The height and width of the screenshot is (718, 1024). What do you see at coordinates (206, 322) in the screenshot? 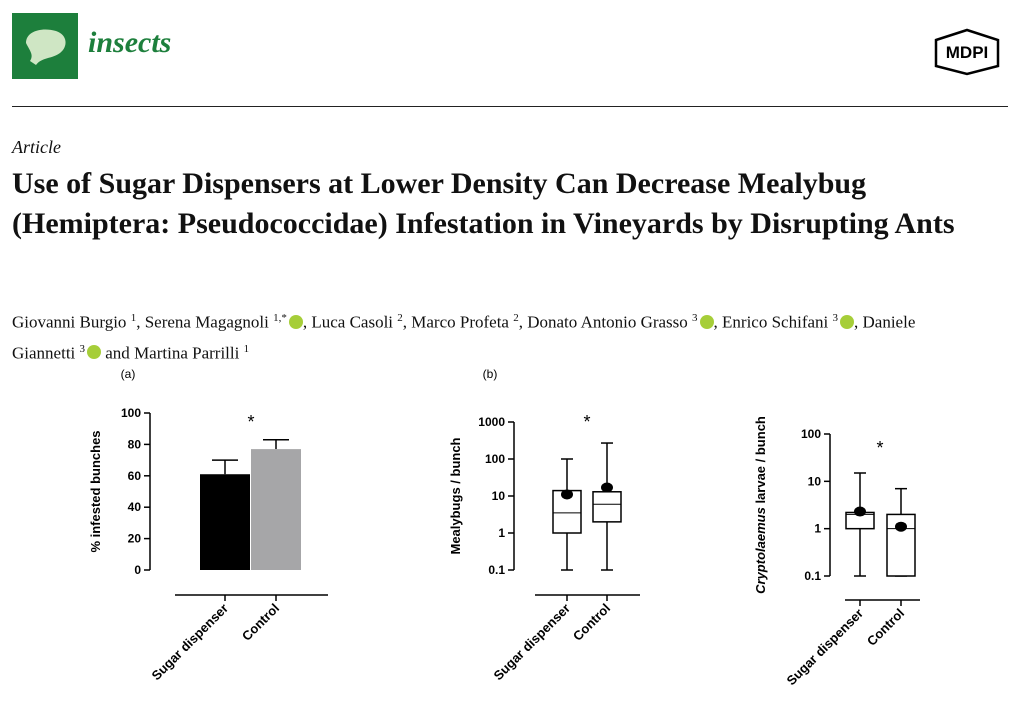
I see `author-name: Serena Magagnoli` at bounding box center [206, 322].